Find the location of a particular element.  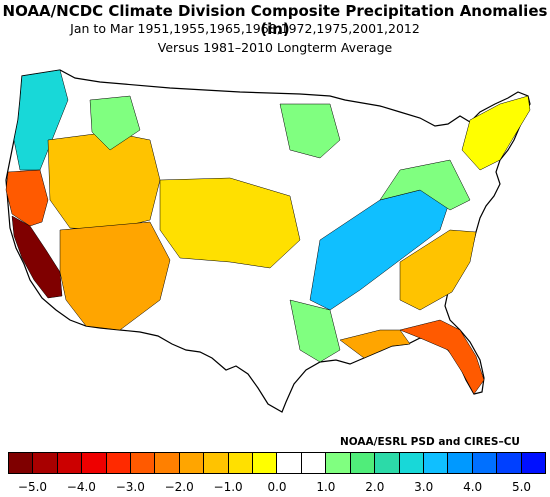

region-florida is located at coordinates (442, 357).